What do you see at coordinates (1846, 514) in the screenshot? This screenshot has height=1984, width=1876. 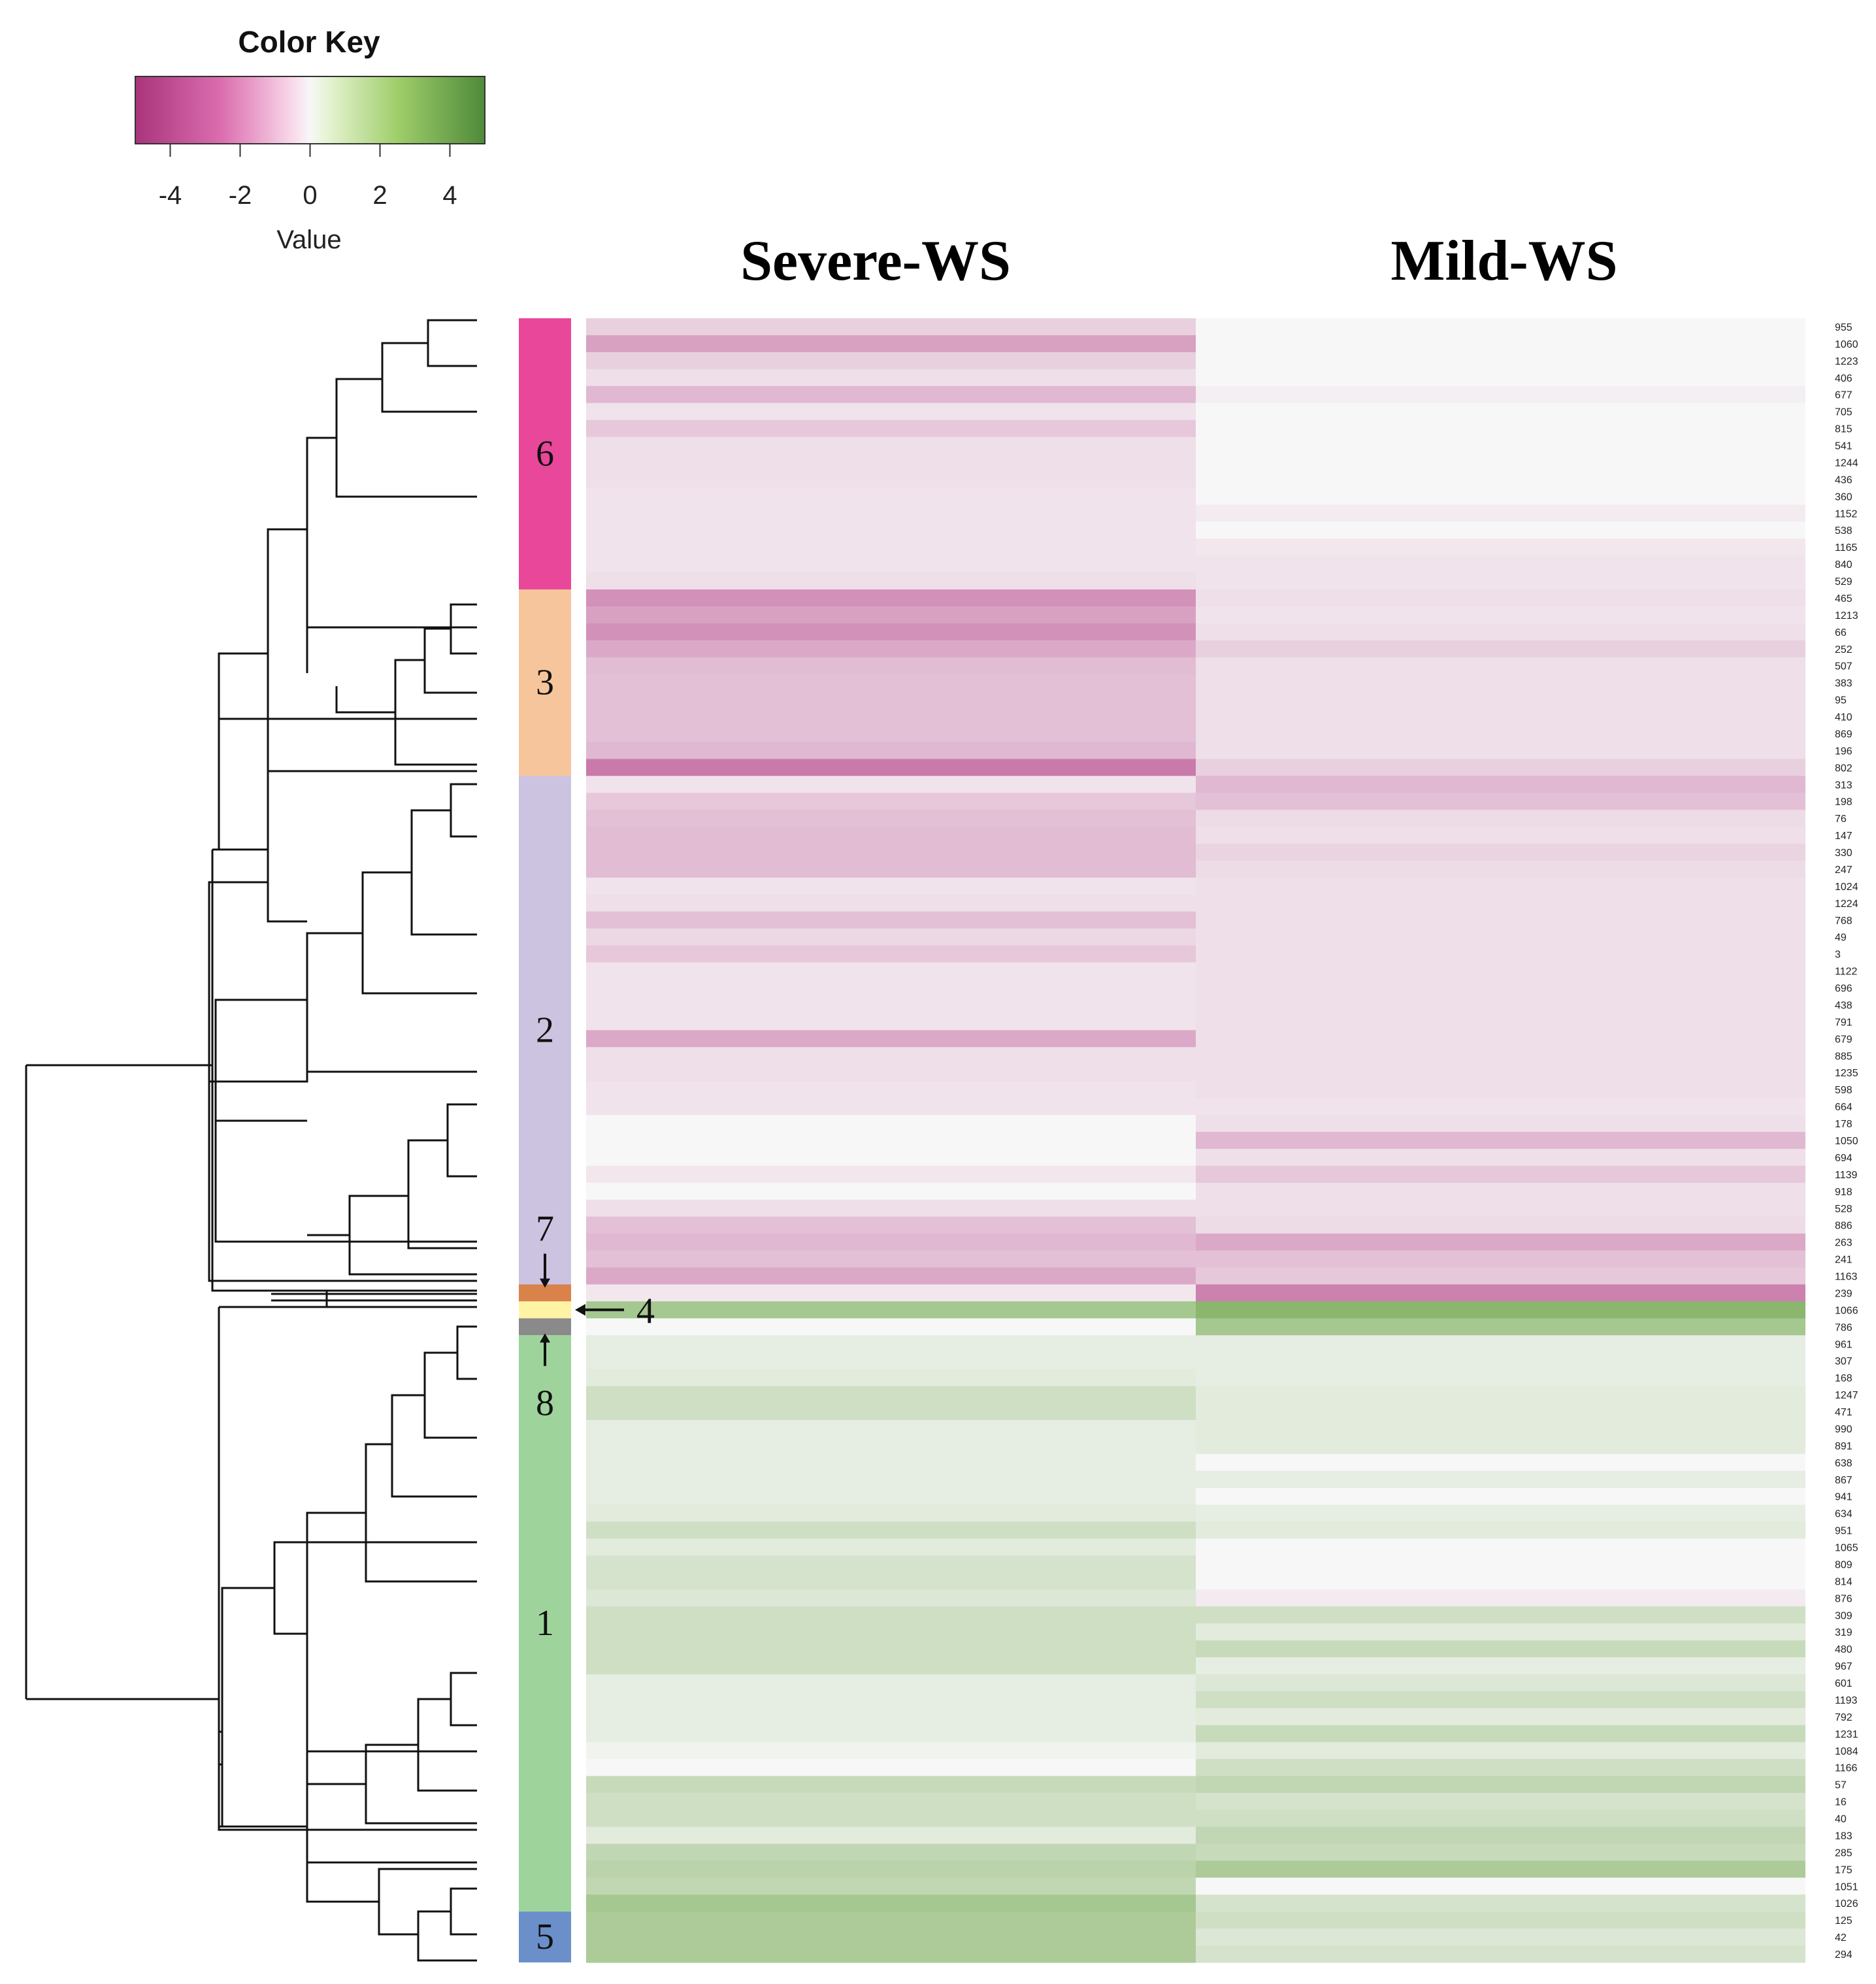 I see `row-label: 1152` at bounding box center [1846, 514].